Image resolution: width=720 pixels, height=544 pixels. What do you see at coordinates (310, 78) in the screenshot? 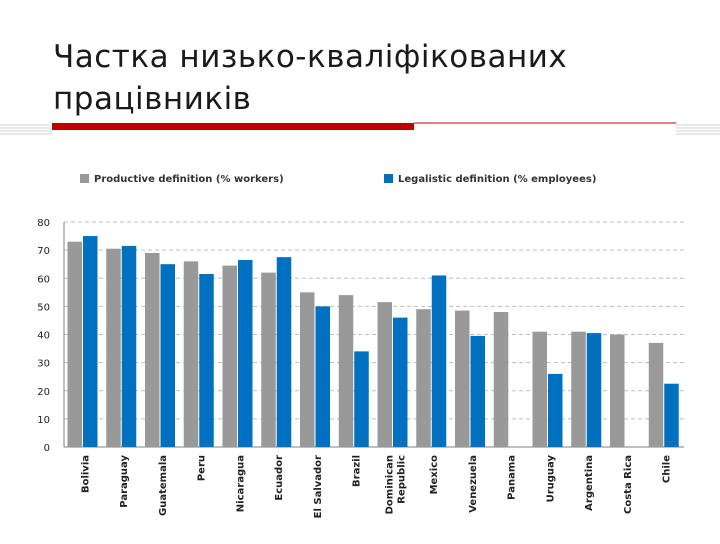
I see `slide-title: Частка низько-кваліфікованих працівників` at bounding box center [310, 78].